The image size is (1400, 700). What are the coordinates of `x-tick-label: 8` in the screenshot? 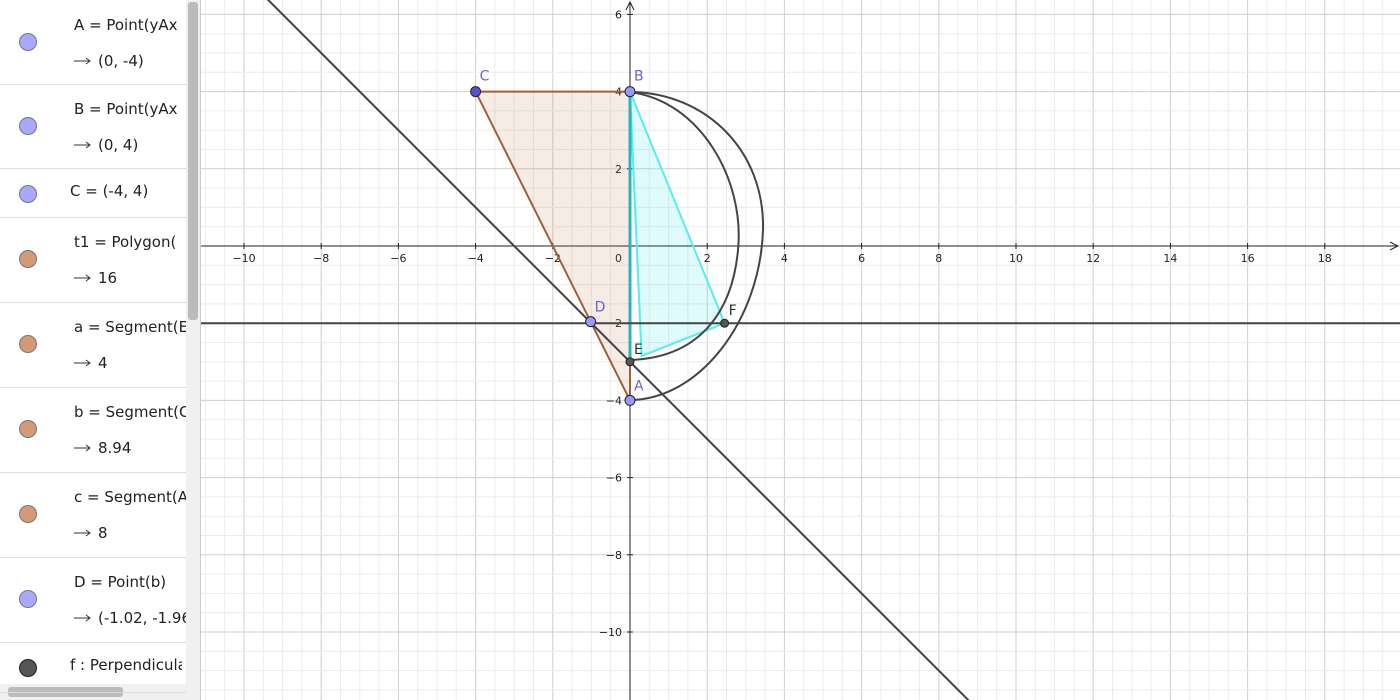 It's located at (938, 258).